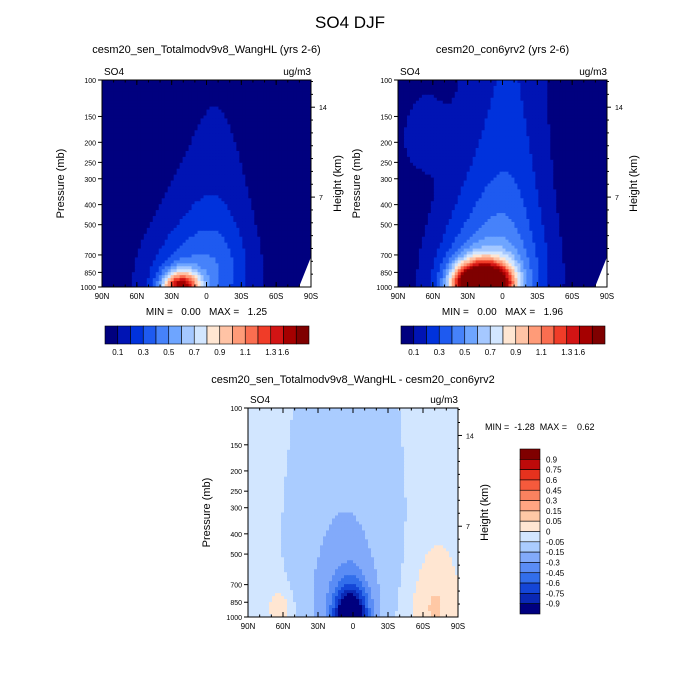  I want to click on y-tick-label: 100, so click(90, 81).